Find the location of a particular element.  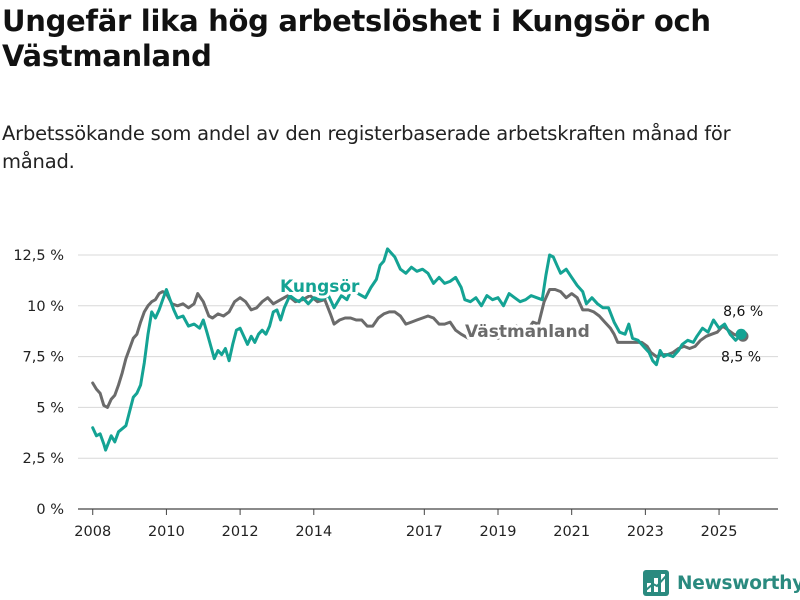

y-tick-label: 0 % is located at coordinates (50, 510).